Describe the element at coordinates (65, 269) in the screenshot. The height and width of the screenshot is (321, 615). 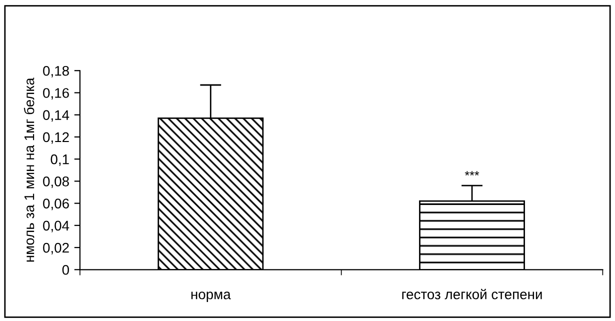
I see `y-tick-label: 0` at that location.